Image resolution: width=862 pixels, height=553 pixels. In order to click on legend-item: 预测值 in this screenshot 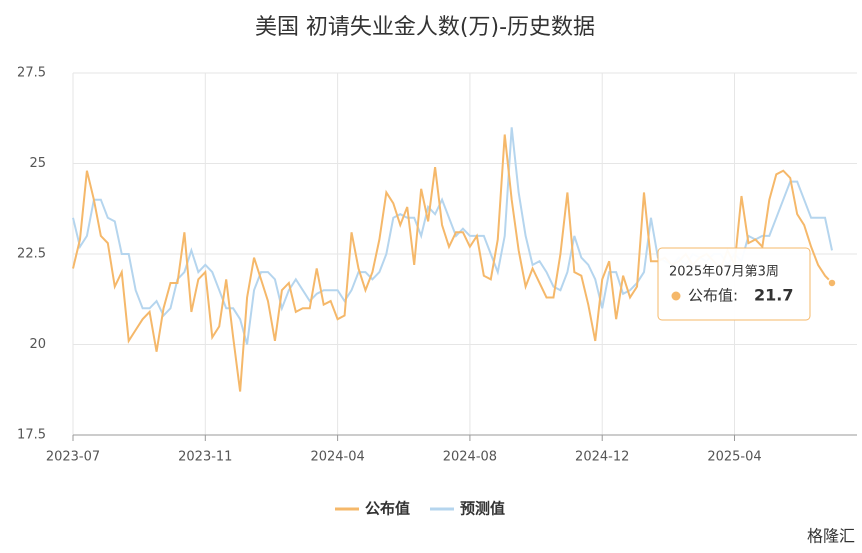, I will do `click(467, 509)`.